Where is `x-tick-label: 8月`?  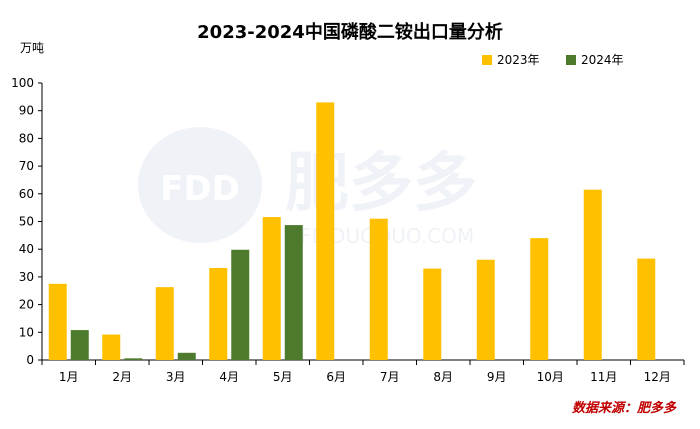 x-tick-label: 8月 is located at coordinates (443, 377).